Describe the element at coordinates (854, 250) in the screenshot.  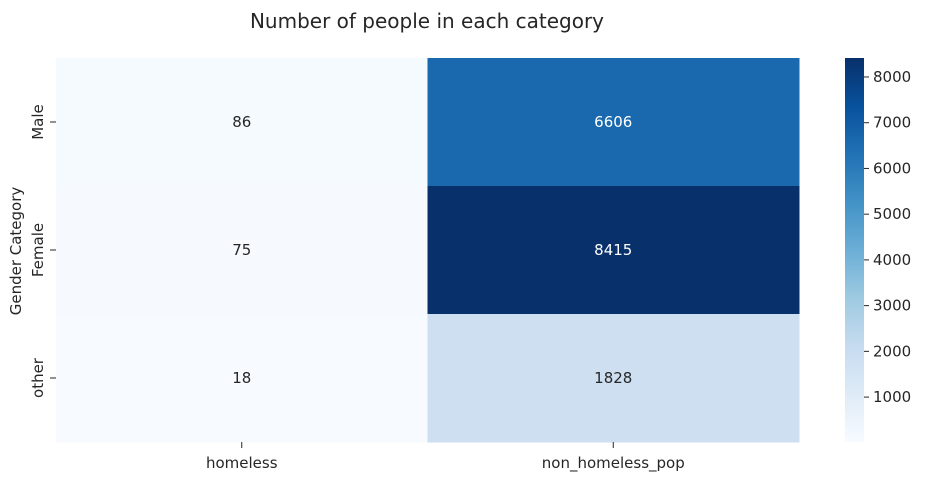
I see `colorbar` at that location.